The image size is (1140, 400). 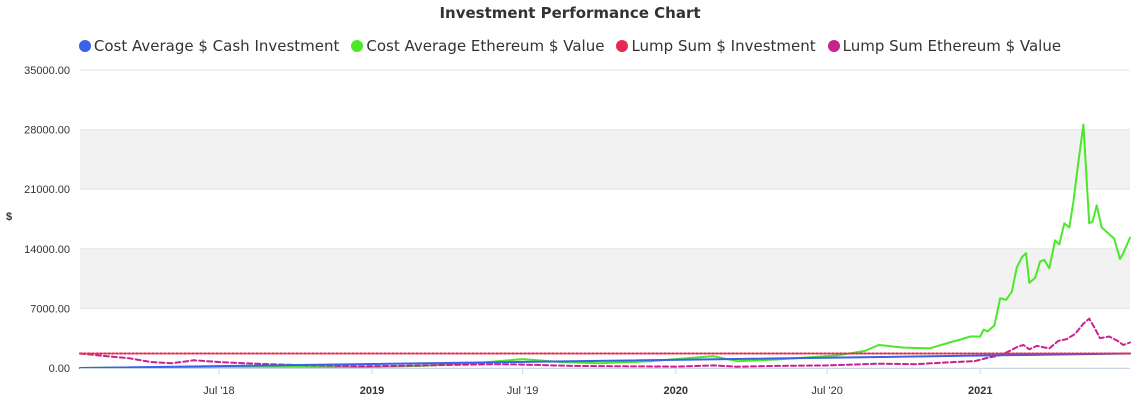 I want to click on y-tick-label: 14000.00, so click(x=47, y=250).